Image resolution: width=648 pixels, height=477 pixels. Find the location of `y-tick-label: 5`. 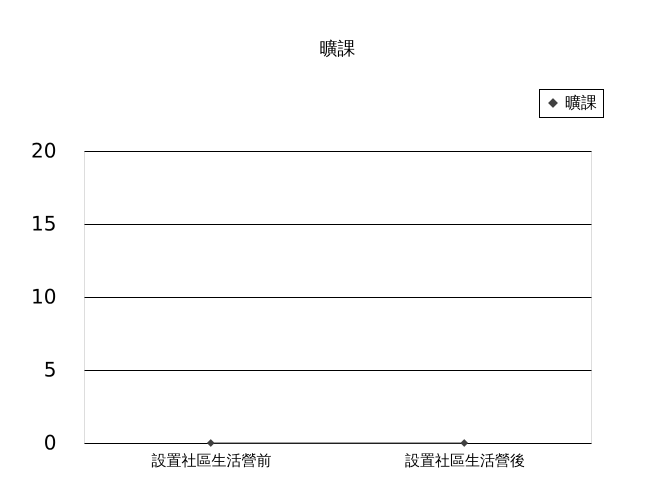

y-tick-label: 5 is located at coordinates (50, 370).